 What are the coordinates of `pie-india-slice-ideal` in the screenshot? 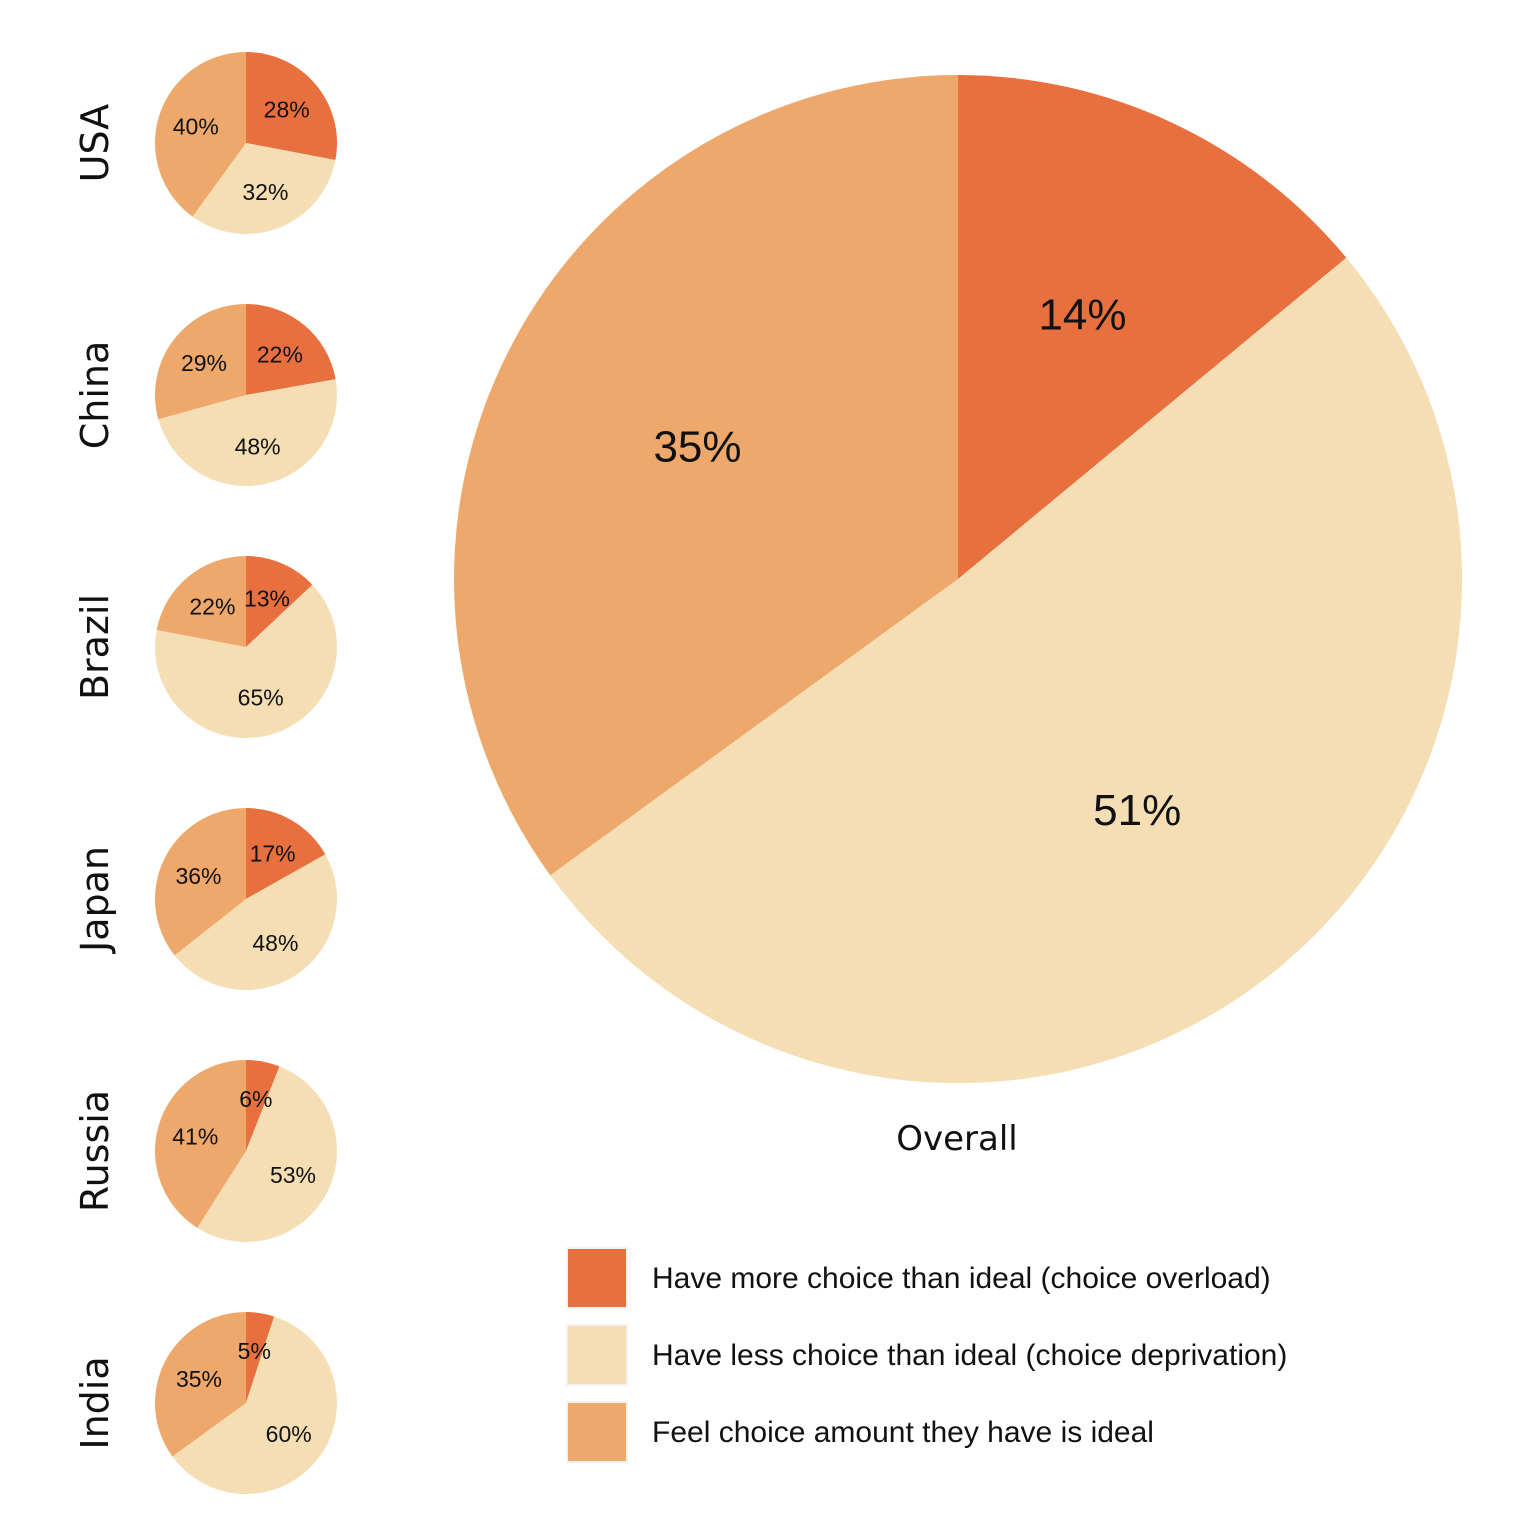 It's located at (200, 1384).